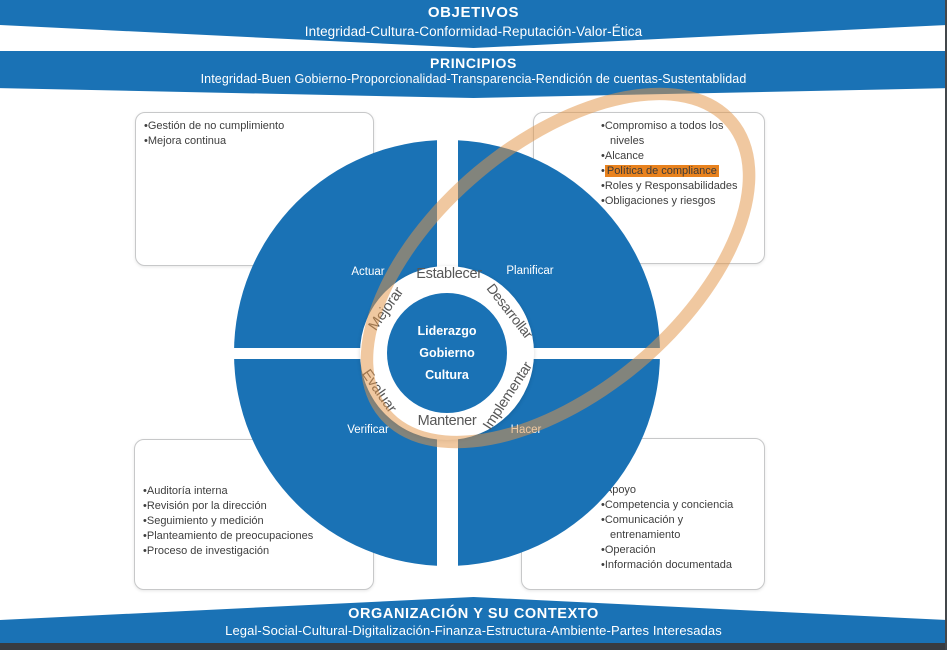 The height and width of the screenshot is (650, 947). What do you see at coordinates (254, 521) in the screenshot?
I see `list-item: Seguimiento y medición` at bounding box center [254, 521].